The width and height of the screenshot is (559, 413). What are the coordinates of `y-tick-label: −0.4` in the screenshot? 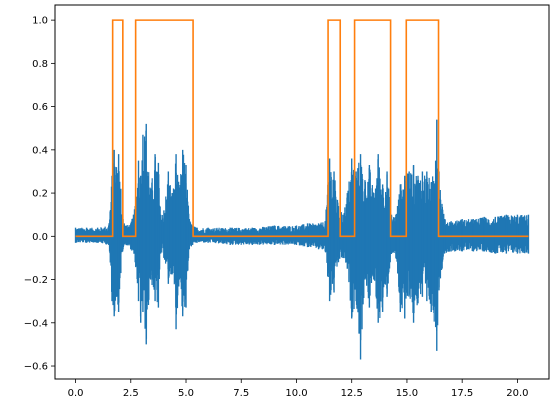 It's located at (36, 323).